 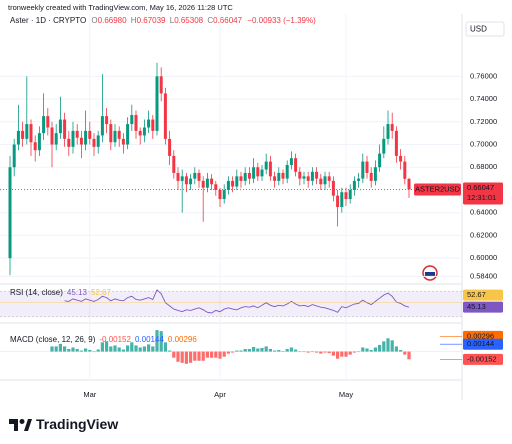 I want to click on macd-hist-value: -0.00152, so click(x=115, y=339).